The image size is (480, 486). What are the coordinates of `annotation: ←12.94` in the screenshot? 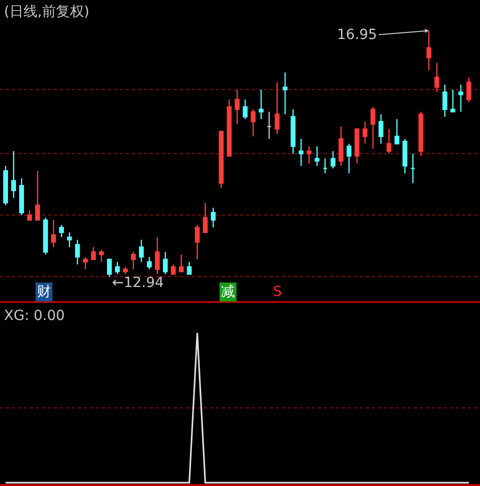 It's located at (138, 283).